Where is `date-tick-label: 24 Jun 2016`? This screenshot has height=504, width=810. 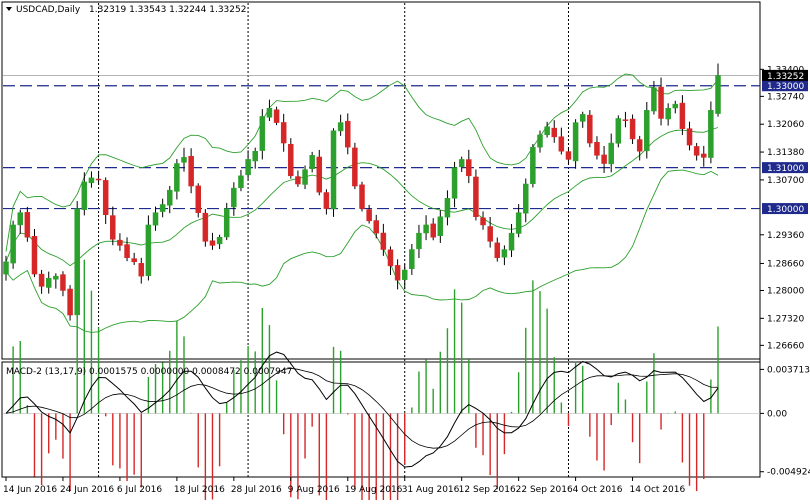
date-tick-label: 24 Jun 2016 is located at coordinates (87, 490).